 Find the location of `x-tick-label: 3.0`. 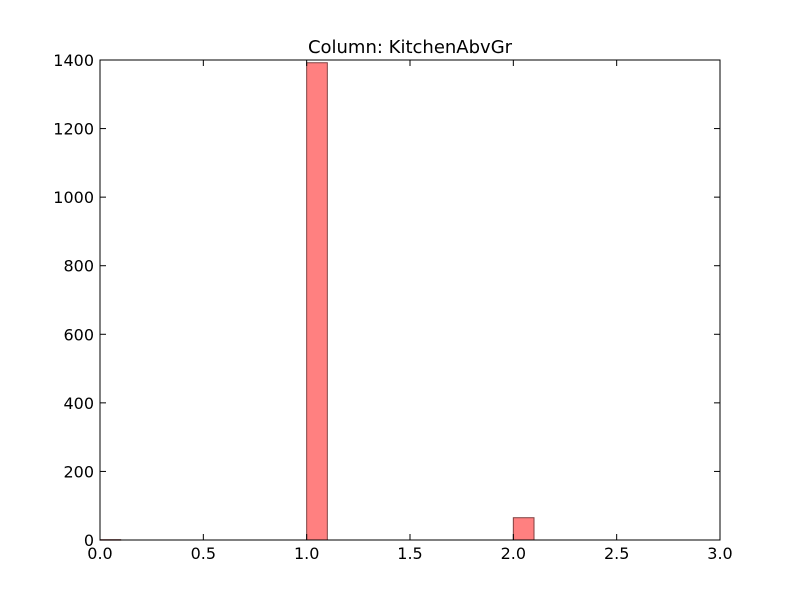

x-tick-label: 3.0 is located at coordinates (719, 553).